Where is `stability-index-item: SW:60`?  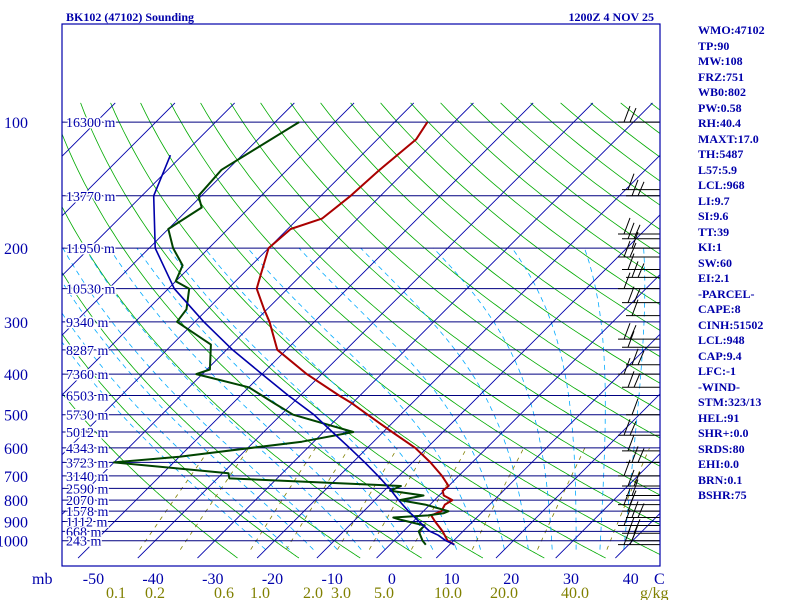
stability-index-item: SW:60 is located at coordinates (715, 262).